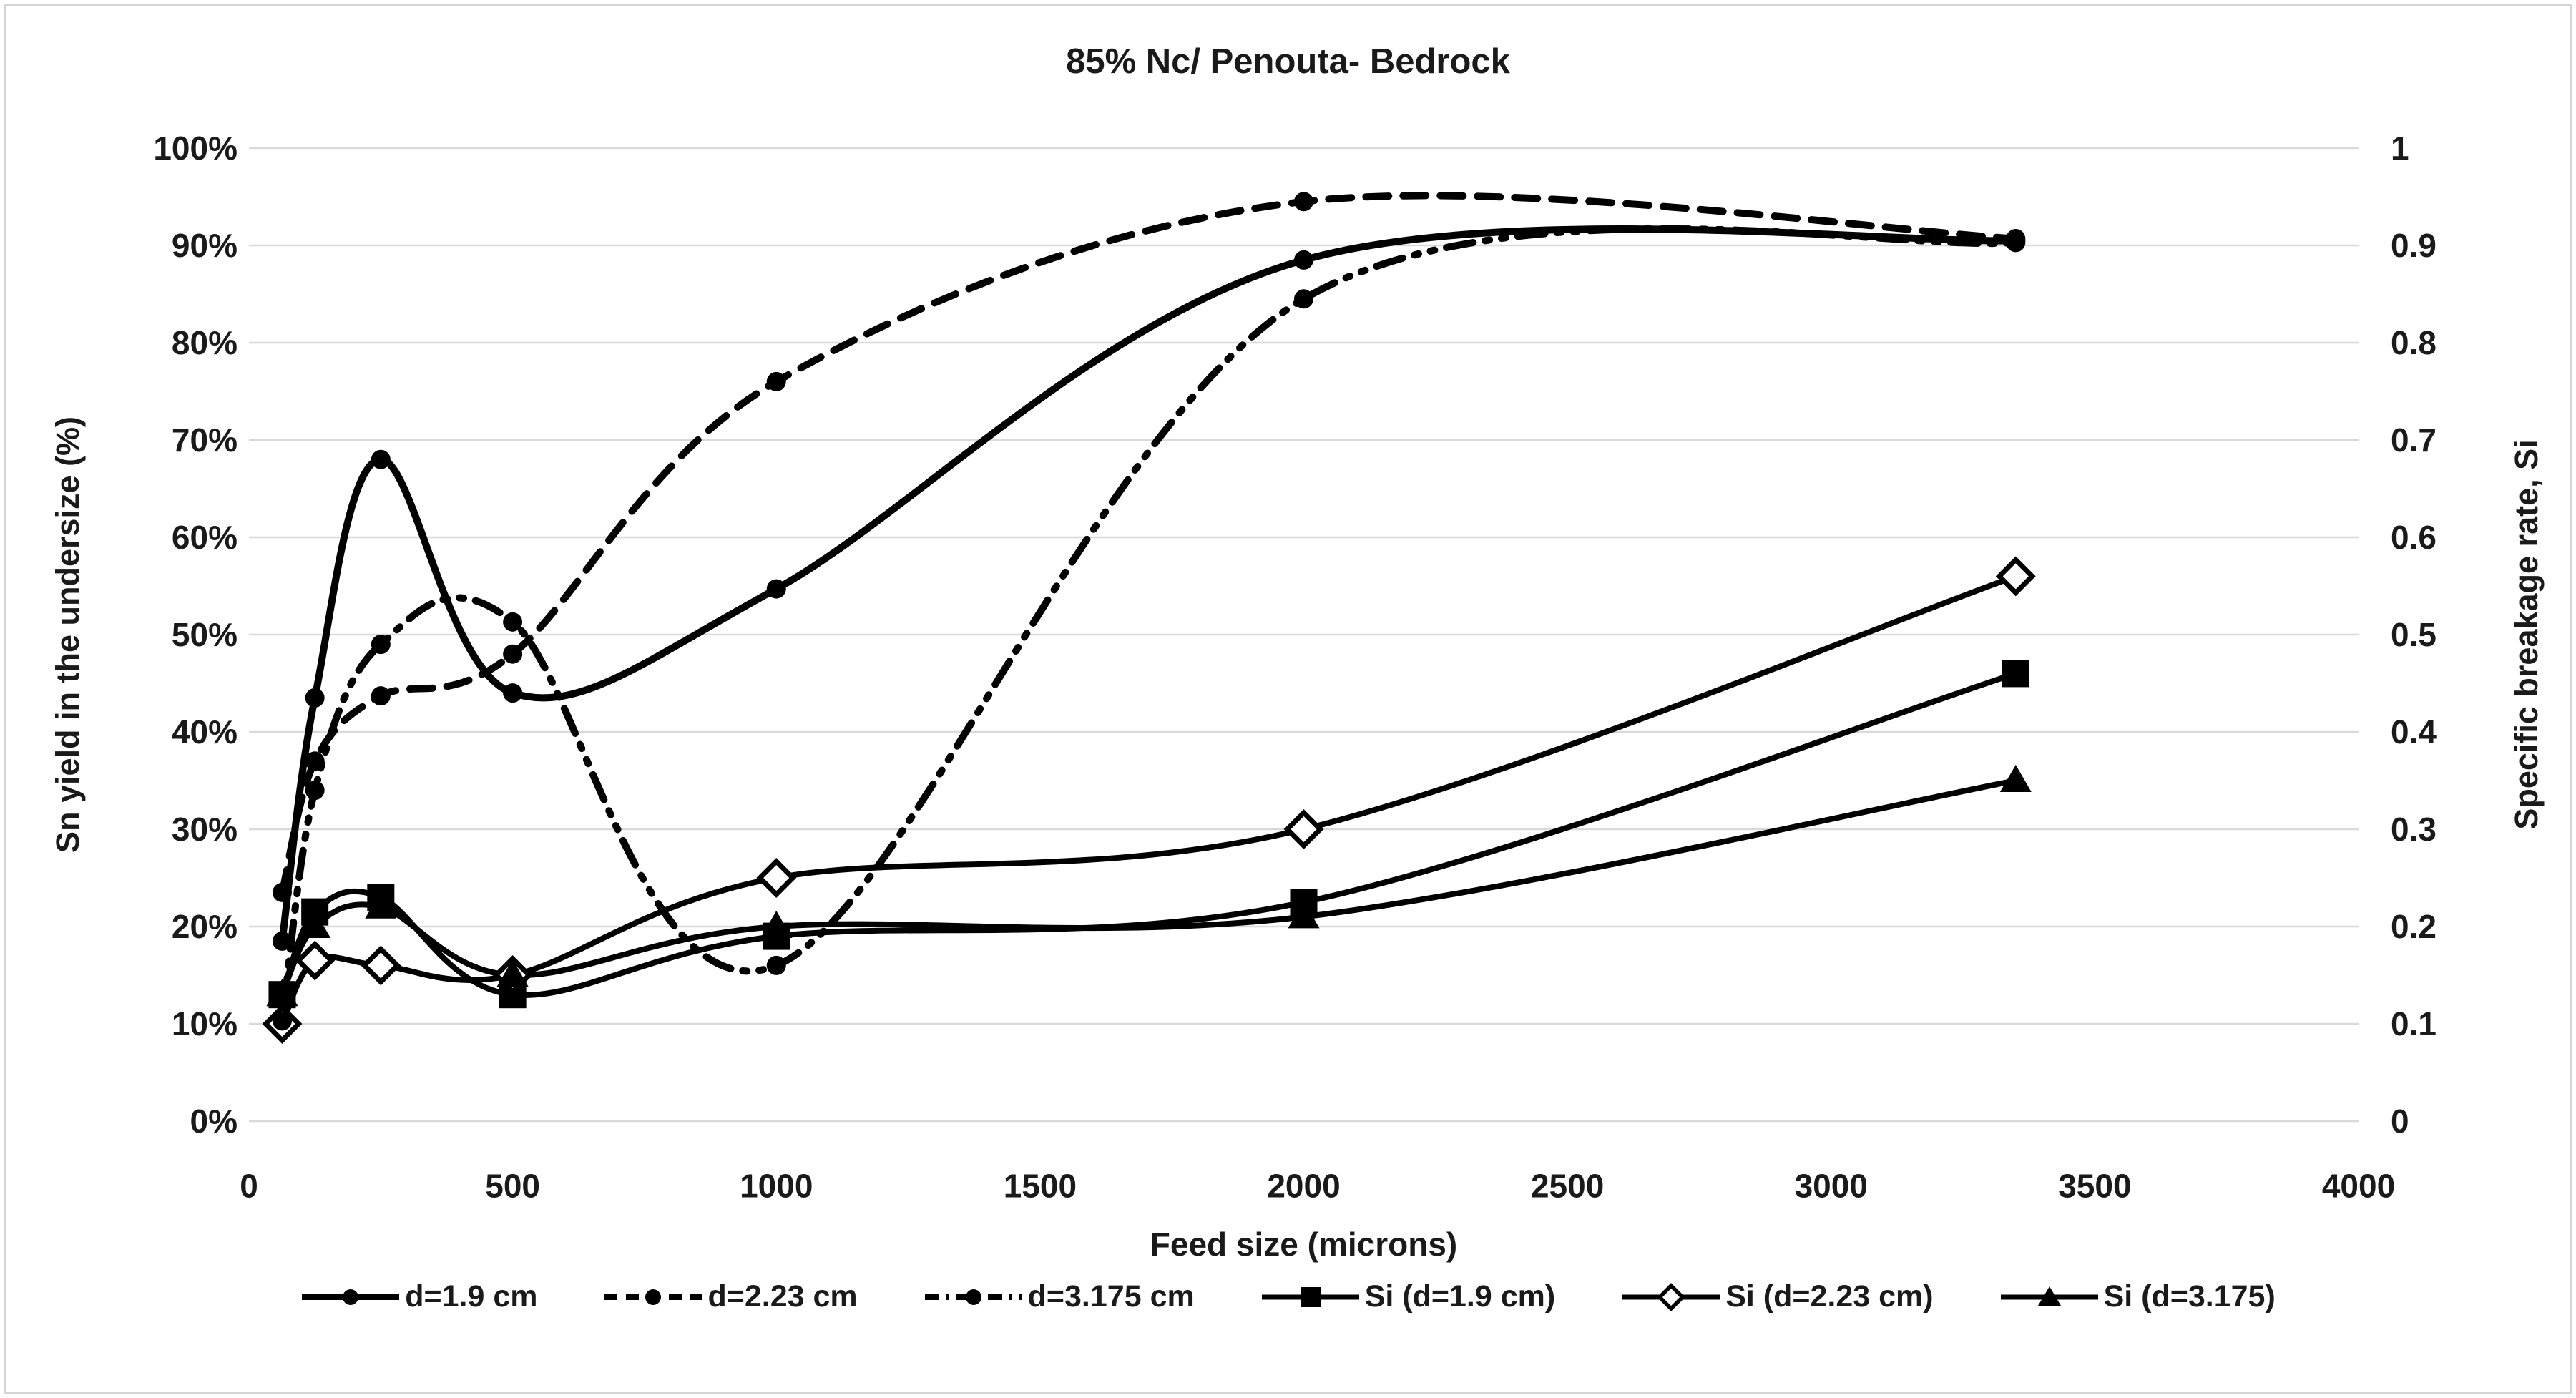  What do you see at coordinates (204, 829) in the screenshot?
I see `left-tick-label: 30%` at bounding box center [204, 829].